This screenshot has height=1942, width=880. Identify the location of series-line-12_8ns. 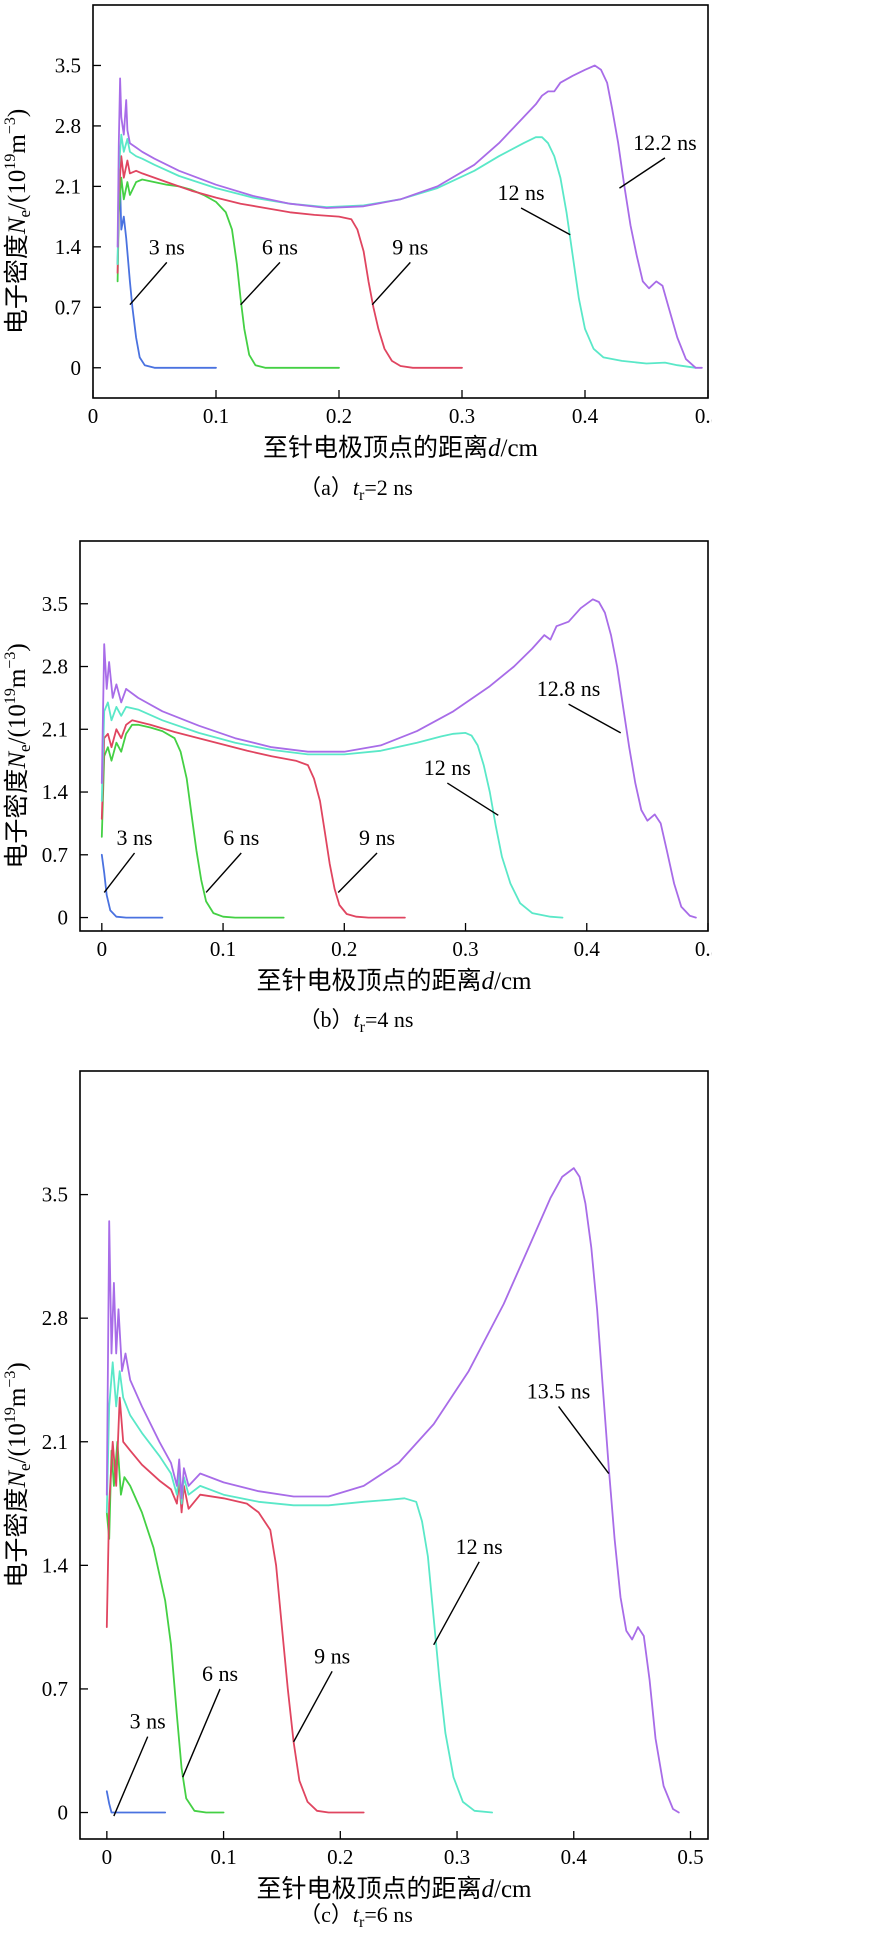
(398, 758).